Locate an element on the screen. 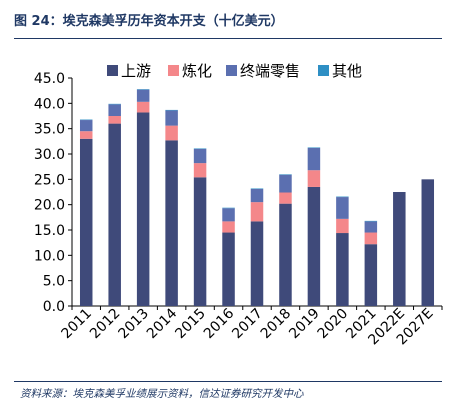 The width and height of the screenshot is (455, 407). legend-swatch-terminal is located at coordinates (231, 70).